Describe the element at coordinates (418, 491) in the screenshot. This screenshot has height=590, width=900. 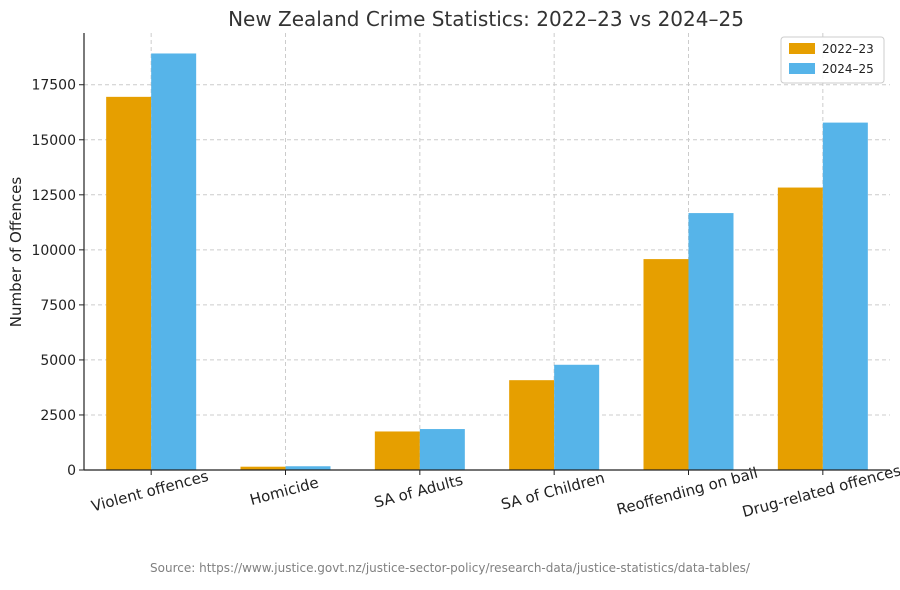
I see `x-tick-label-sa-of-adults: SA of Adults` at that location.